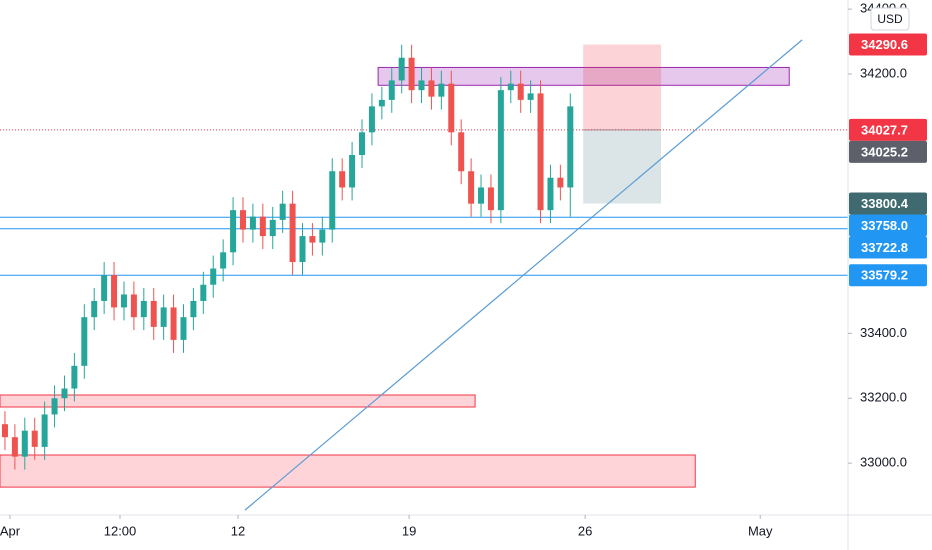  What do you see at coordinates (585, 530) in the screenshot?
I see `x-tick-label: 26` at bounding box center [585, 530].